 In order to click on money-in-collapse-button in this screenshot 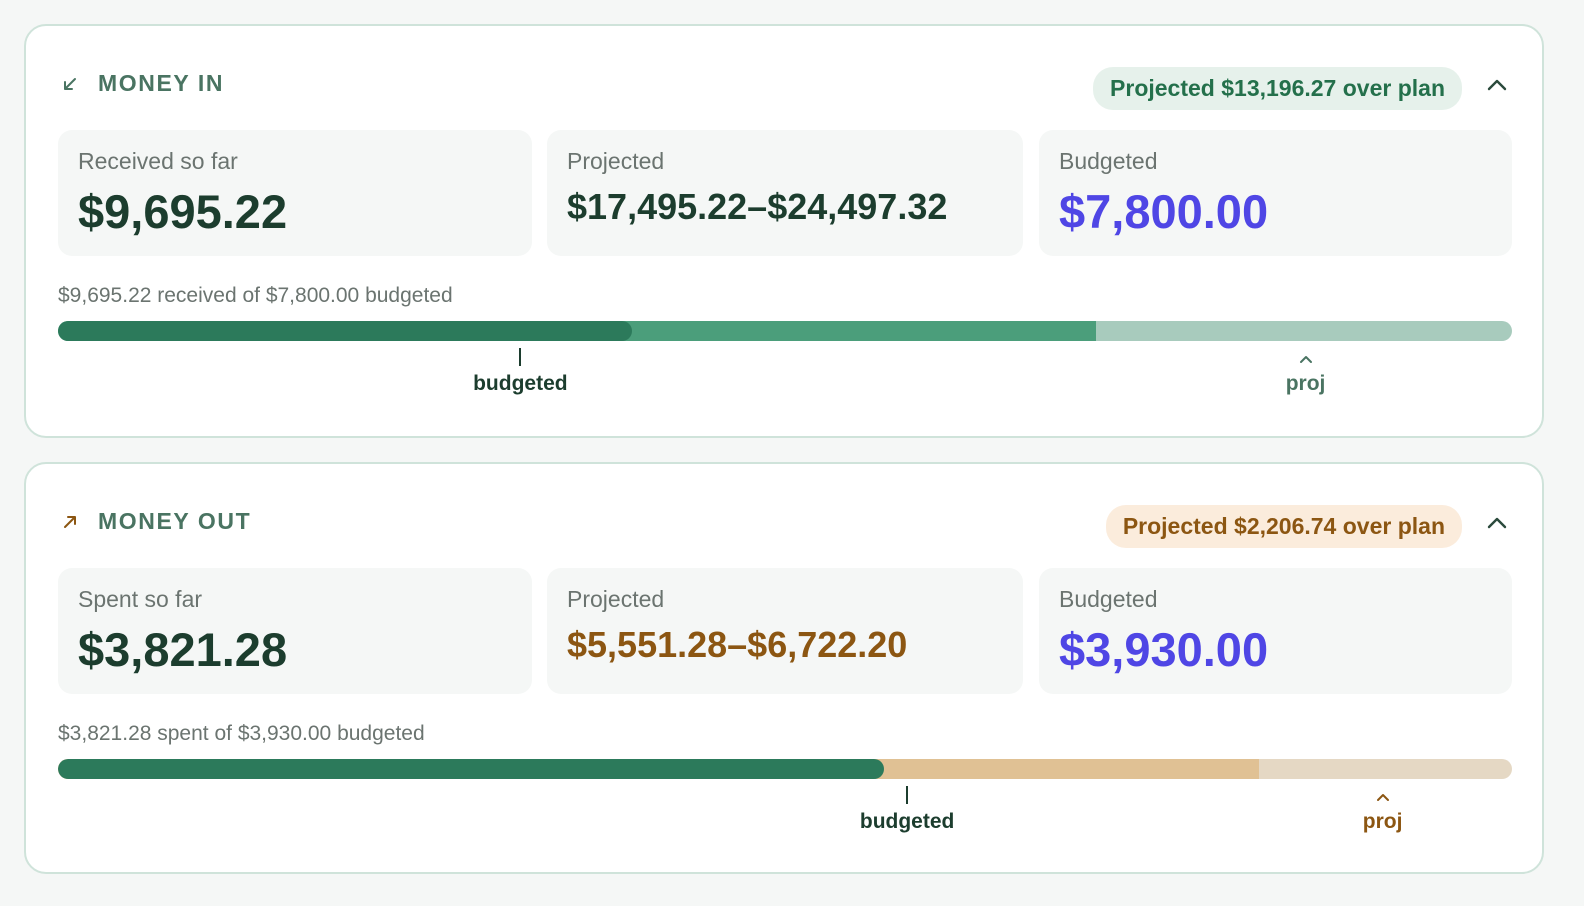, I will do `click(1497, 85)`.